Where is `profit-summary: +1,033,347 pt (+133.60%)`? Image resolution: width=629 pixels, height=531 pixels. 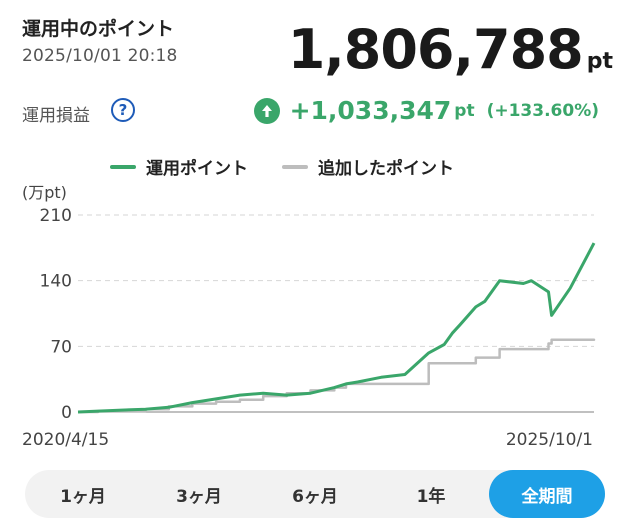
profit-summary: +1,033,347 pt (+133.60%) is located at coordinates (426, 110).